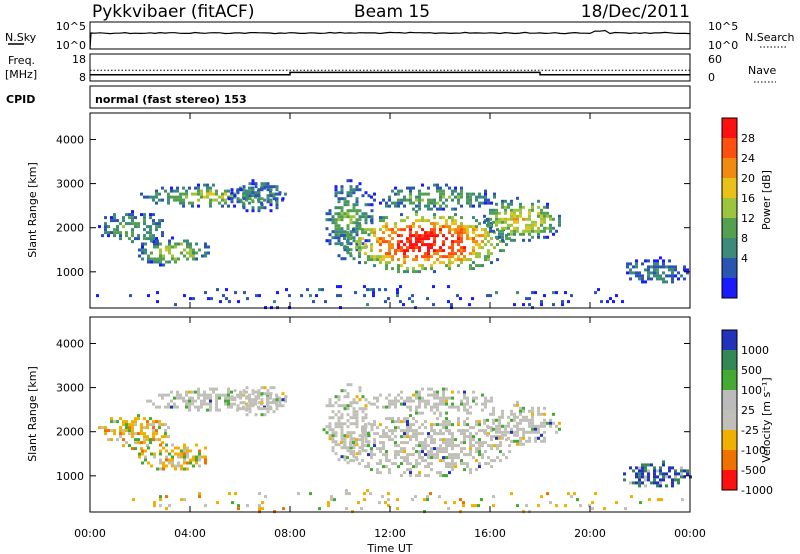 Image resolution: width=800 pixels, height=554 pixels. I want to click on colorbar-tick-label: 24, so click(748, 158).